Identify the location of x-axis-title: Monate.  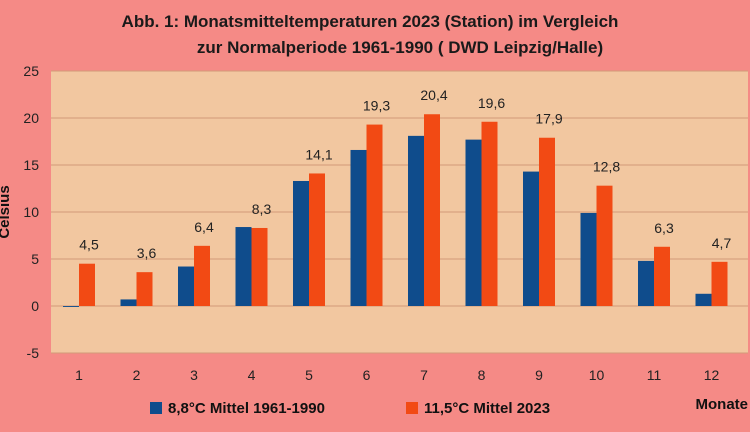
(722, 404).